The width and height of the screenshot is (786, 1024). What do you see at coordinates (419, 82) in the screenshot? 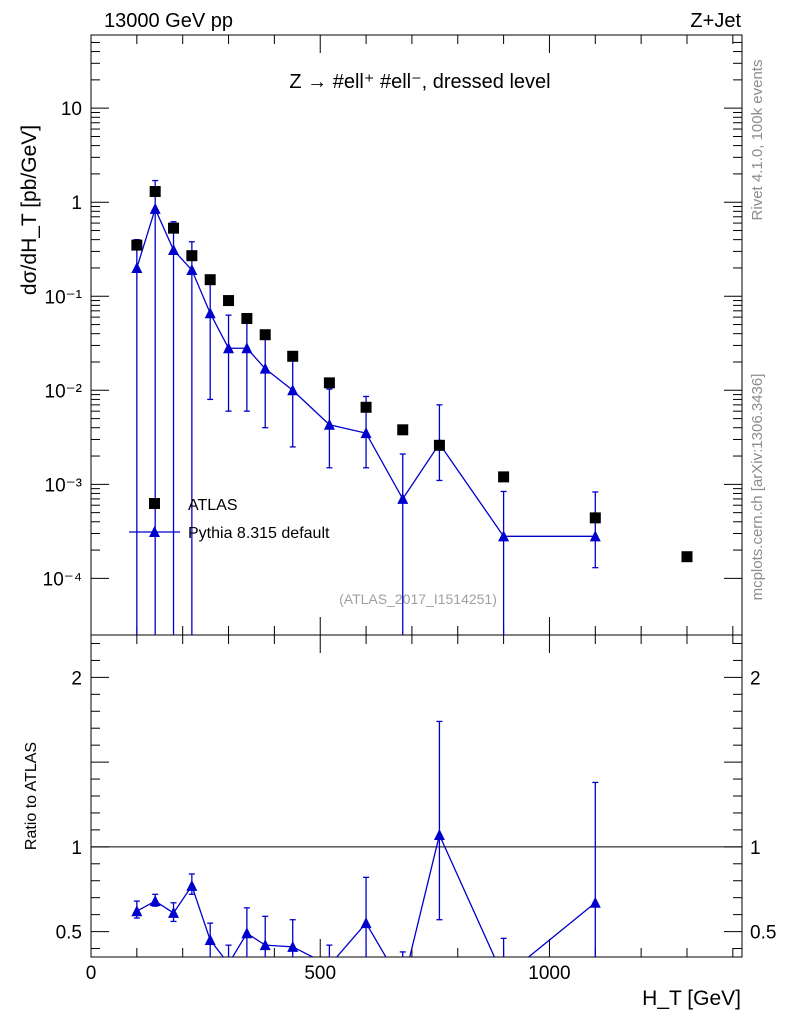
I see `plot-title: Z → #ell⁺ #ell⁻, dressed level` at bounding box center [419, 82].